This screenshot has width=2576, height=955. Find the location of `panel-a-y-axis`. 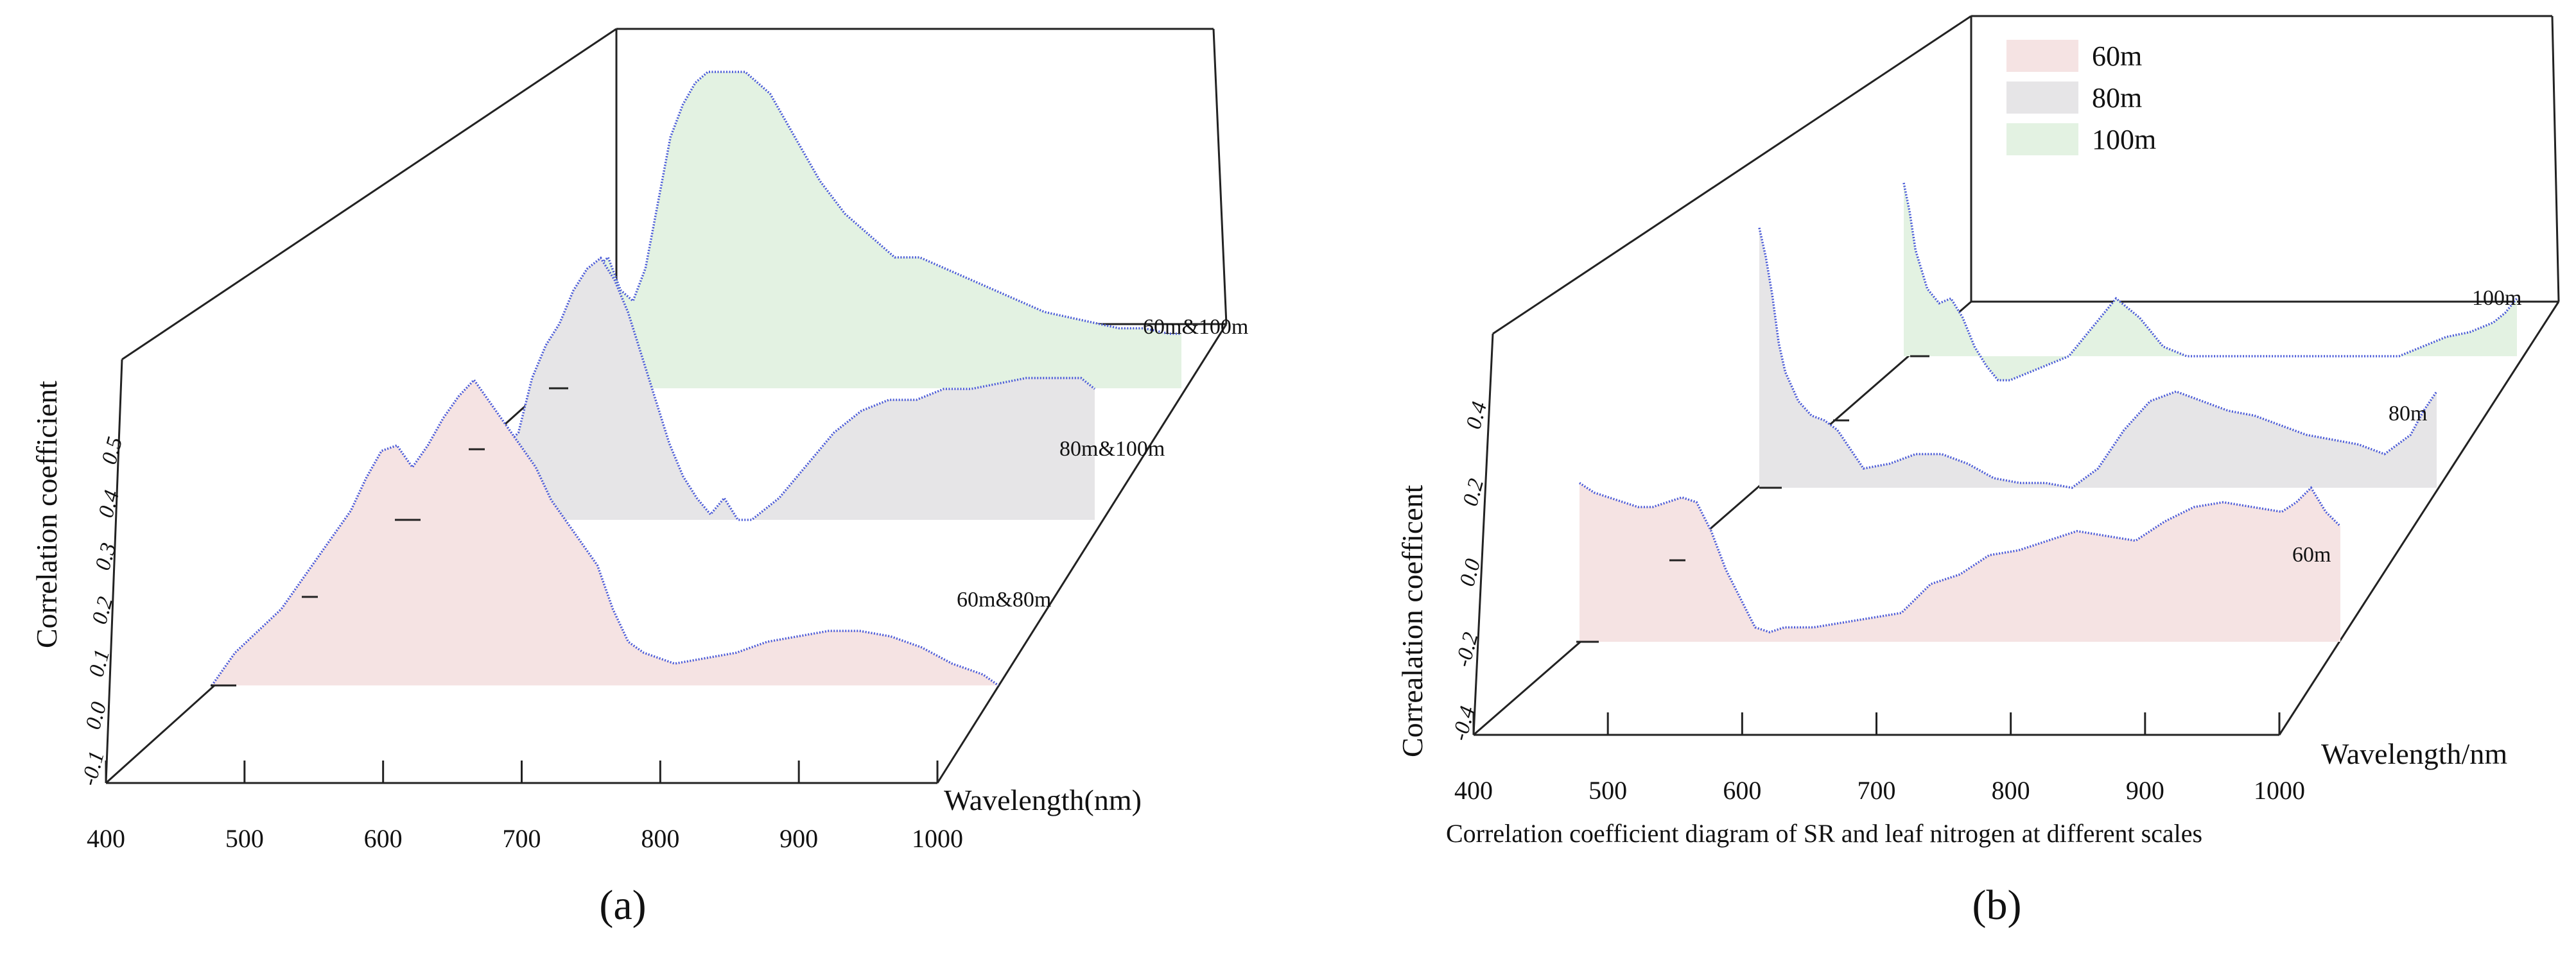

panel-a-y-axis is located at coordinates (114, 572).